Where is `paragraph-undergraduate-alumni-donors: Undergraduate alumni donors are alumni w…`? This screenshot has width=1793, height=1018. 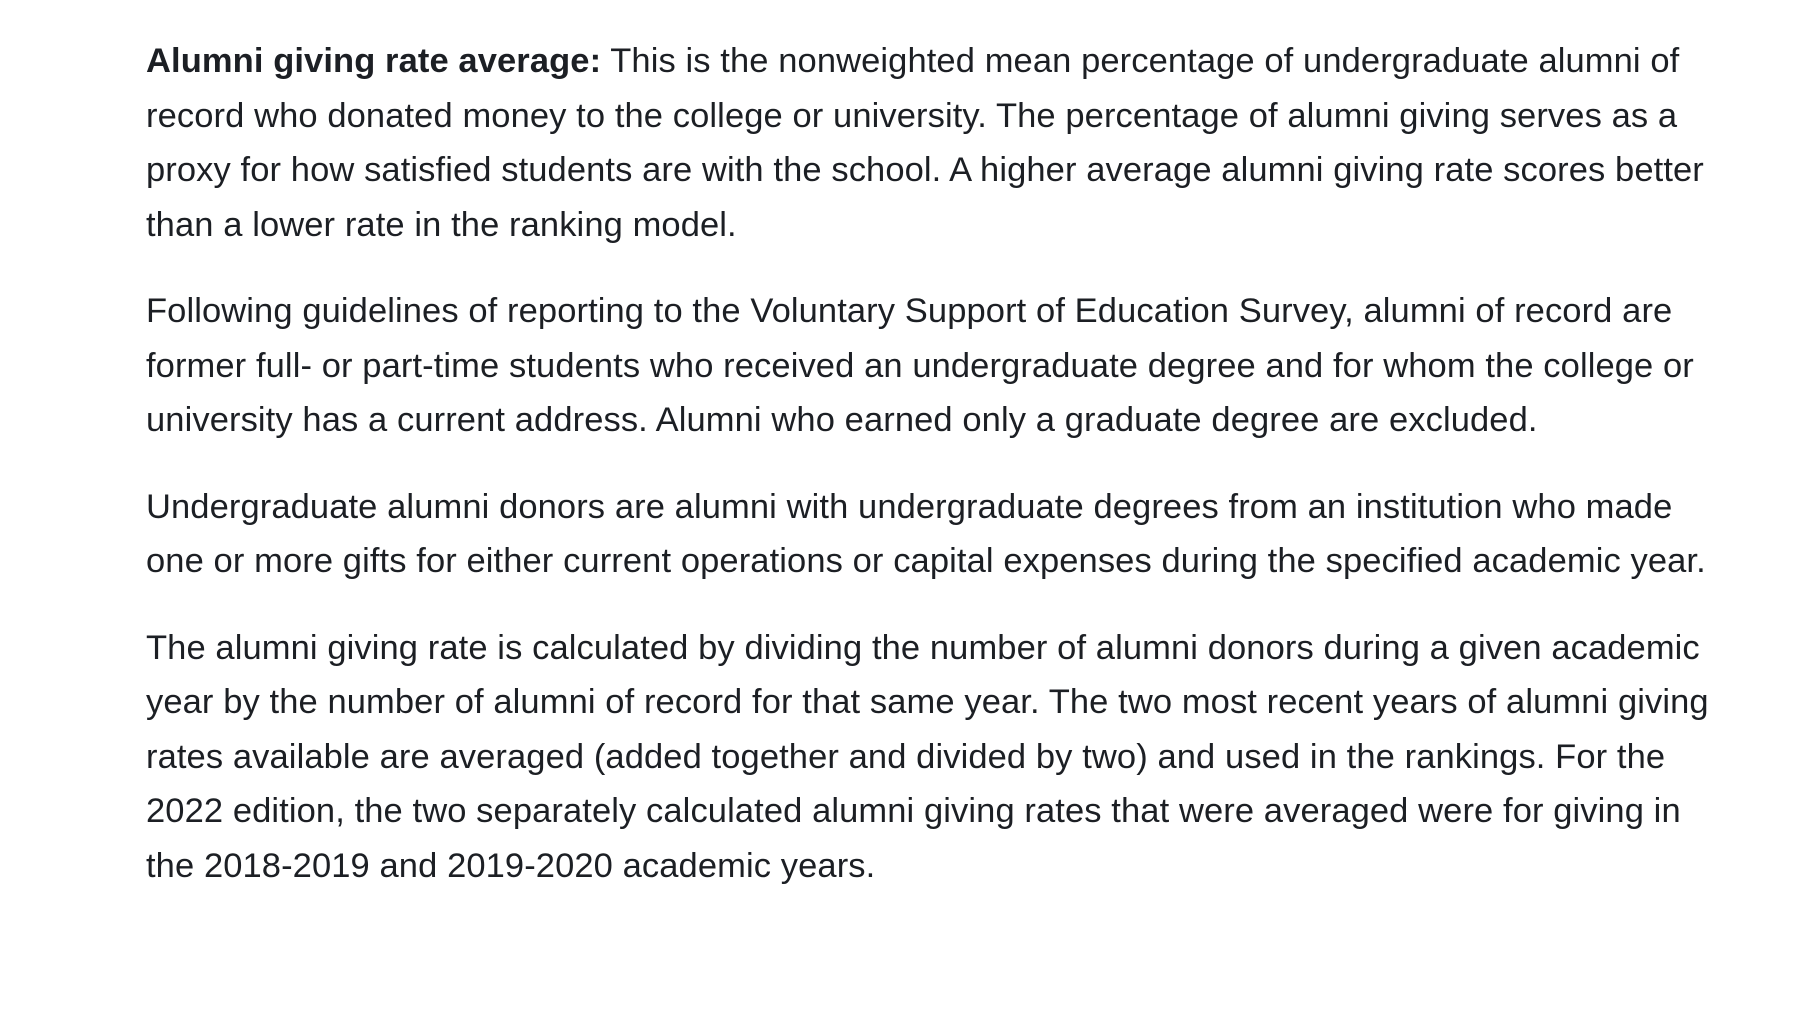
paragraph-undergraduate-alumni-donors: Undergraduate alumni donors are alumni w… is located at coordinates (926, 534).